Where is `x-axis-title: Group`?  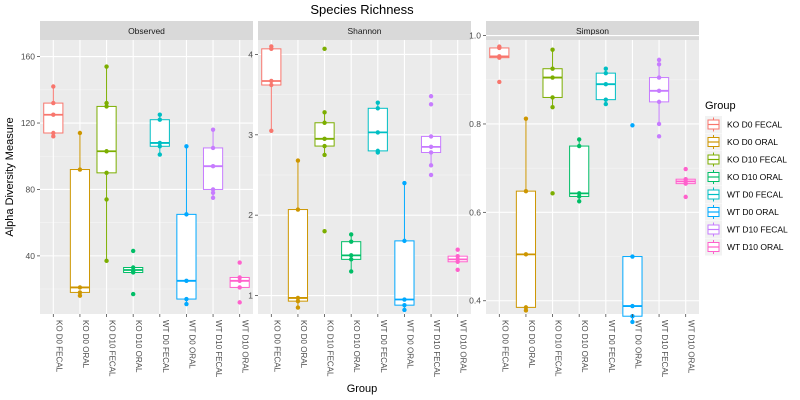
x-axis-title: Group is located at coordinates (362, 389).